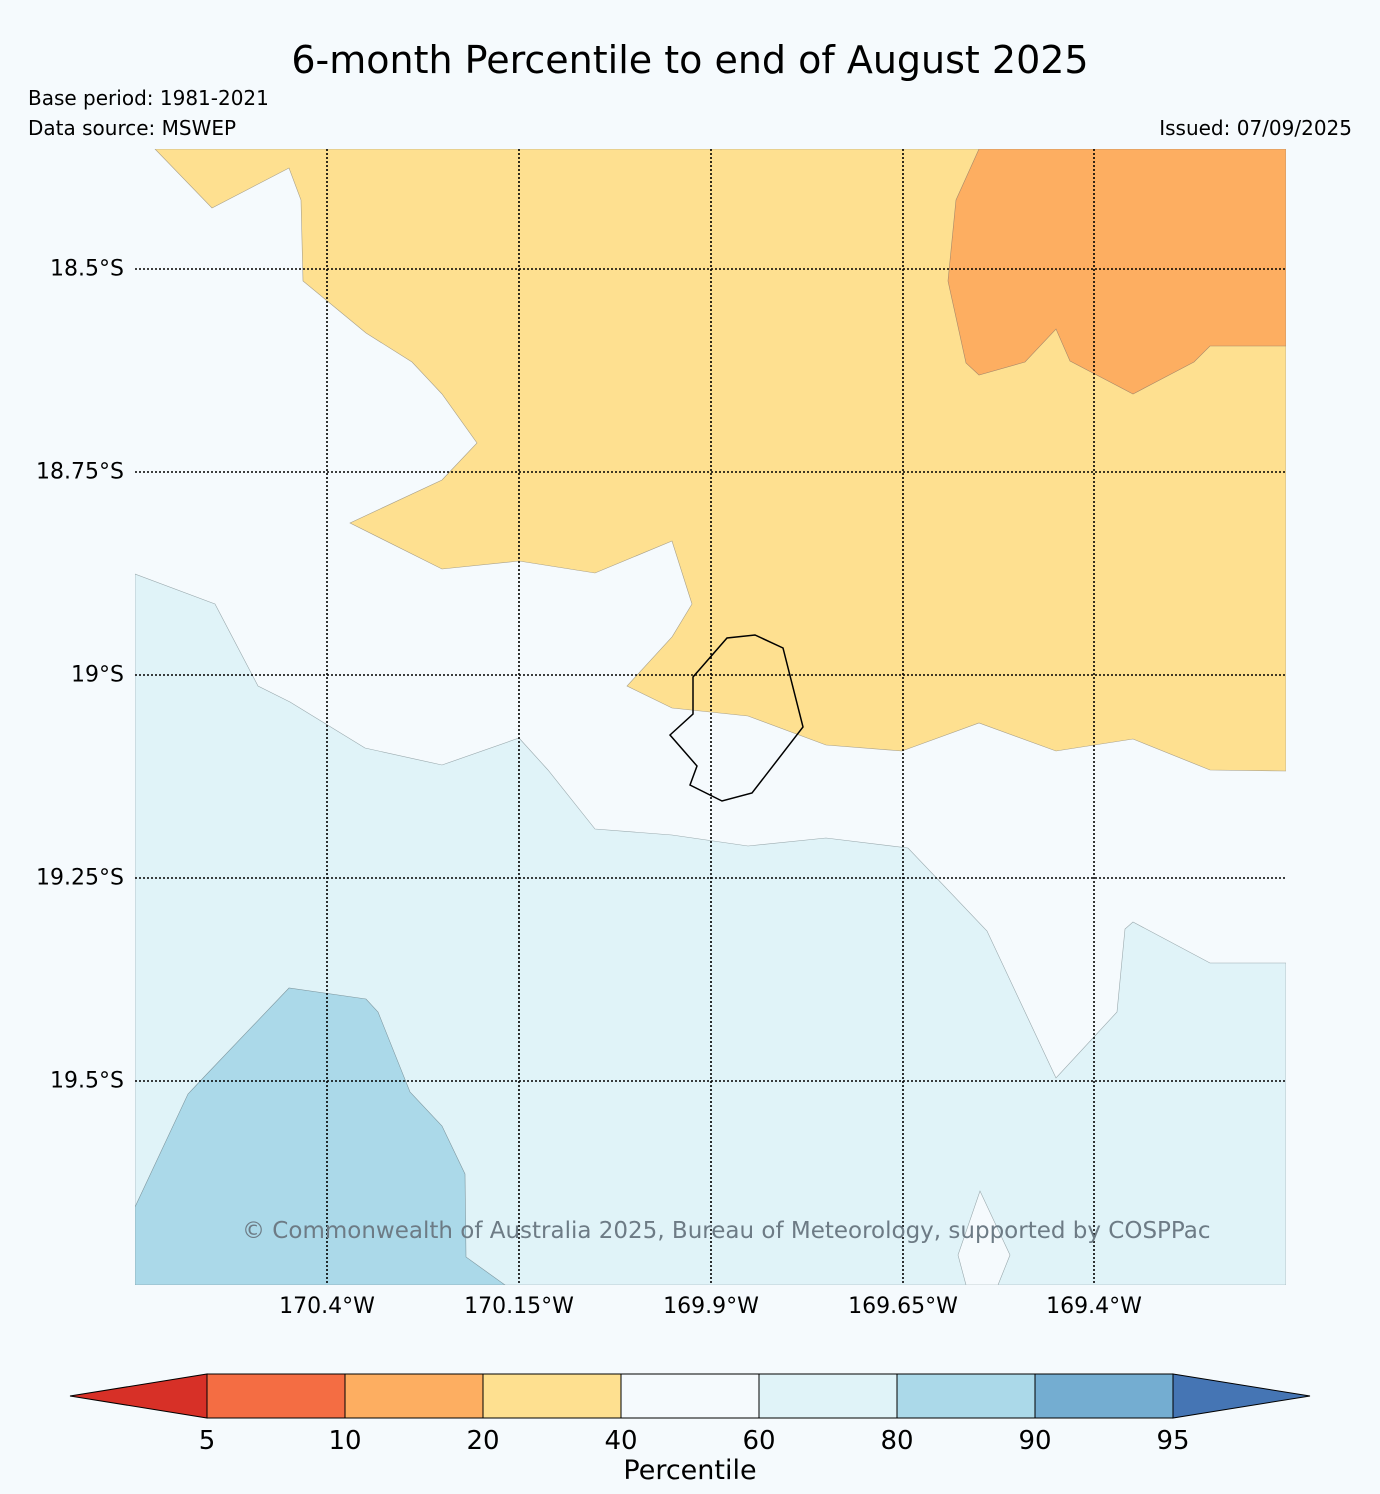 Image resolution: width=1380 pixels, height=1494 pixels. I want to click on colorbar-label: Percentile, so click(690, 1470).